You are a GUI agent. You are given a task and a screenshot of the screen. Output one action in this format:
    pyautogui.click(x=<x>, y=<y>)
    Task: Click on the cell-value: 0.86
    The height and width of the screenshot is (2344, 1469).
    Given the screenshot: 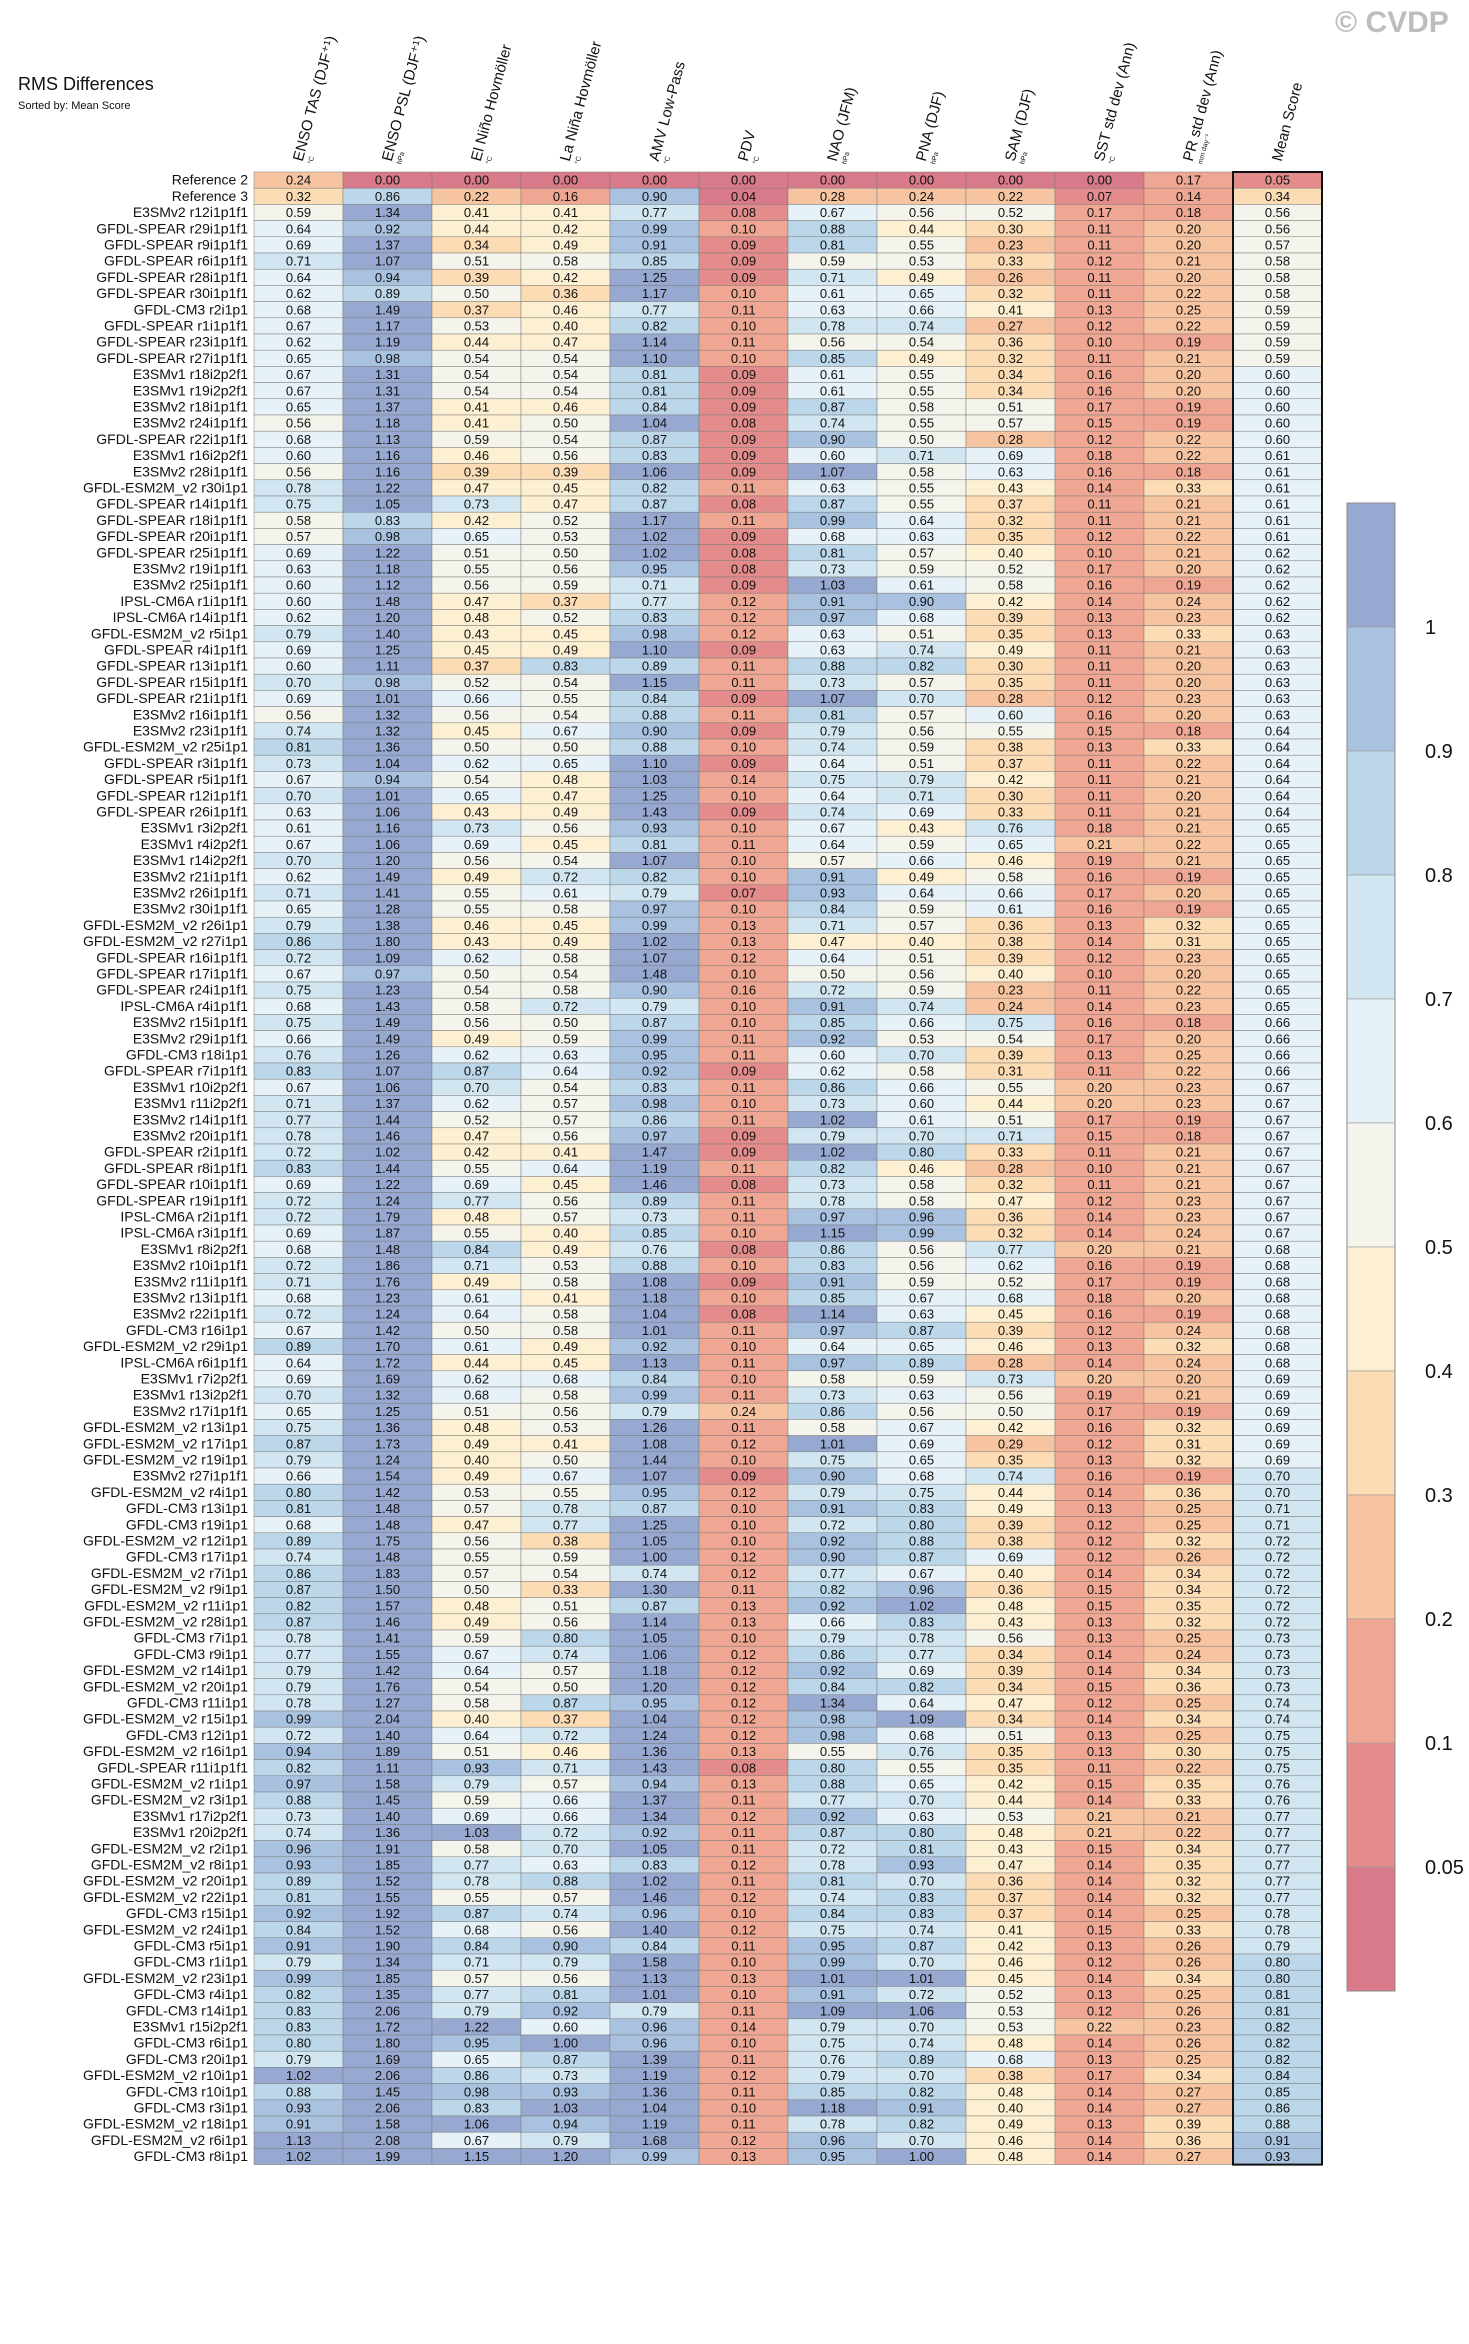 What is the action you would take?
    pyautogui.click(x=298, y=941)
    